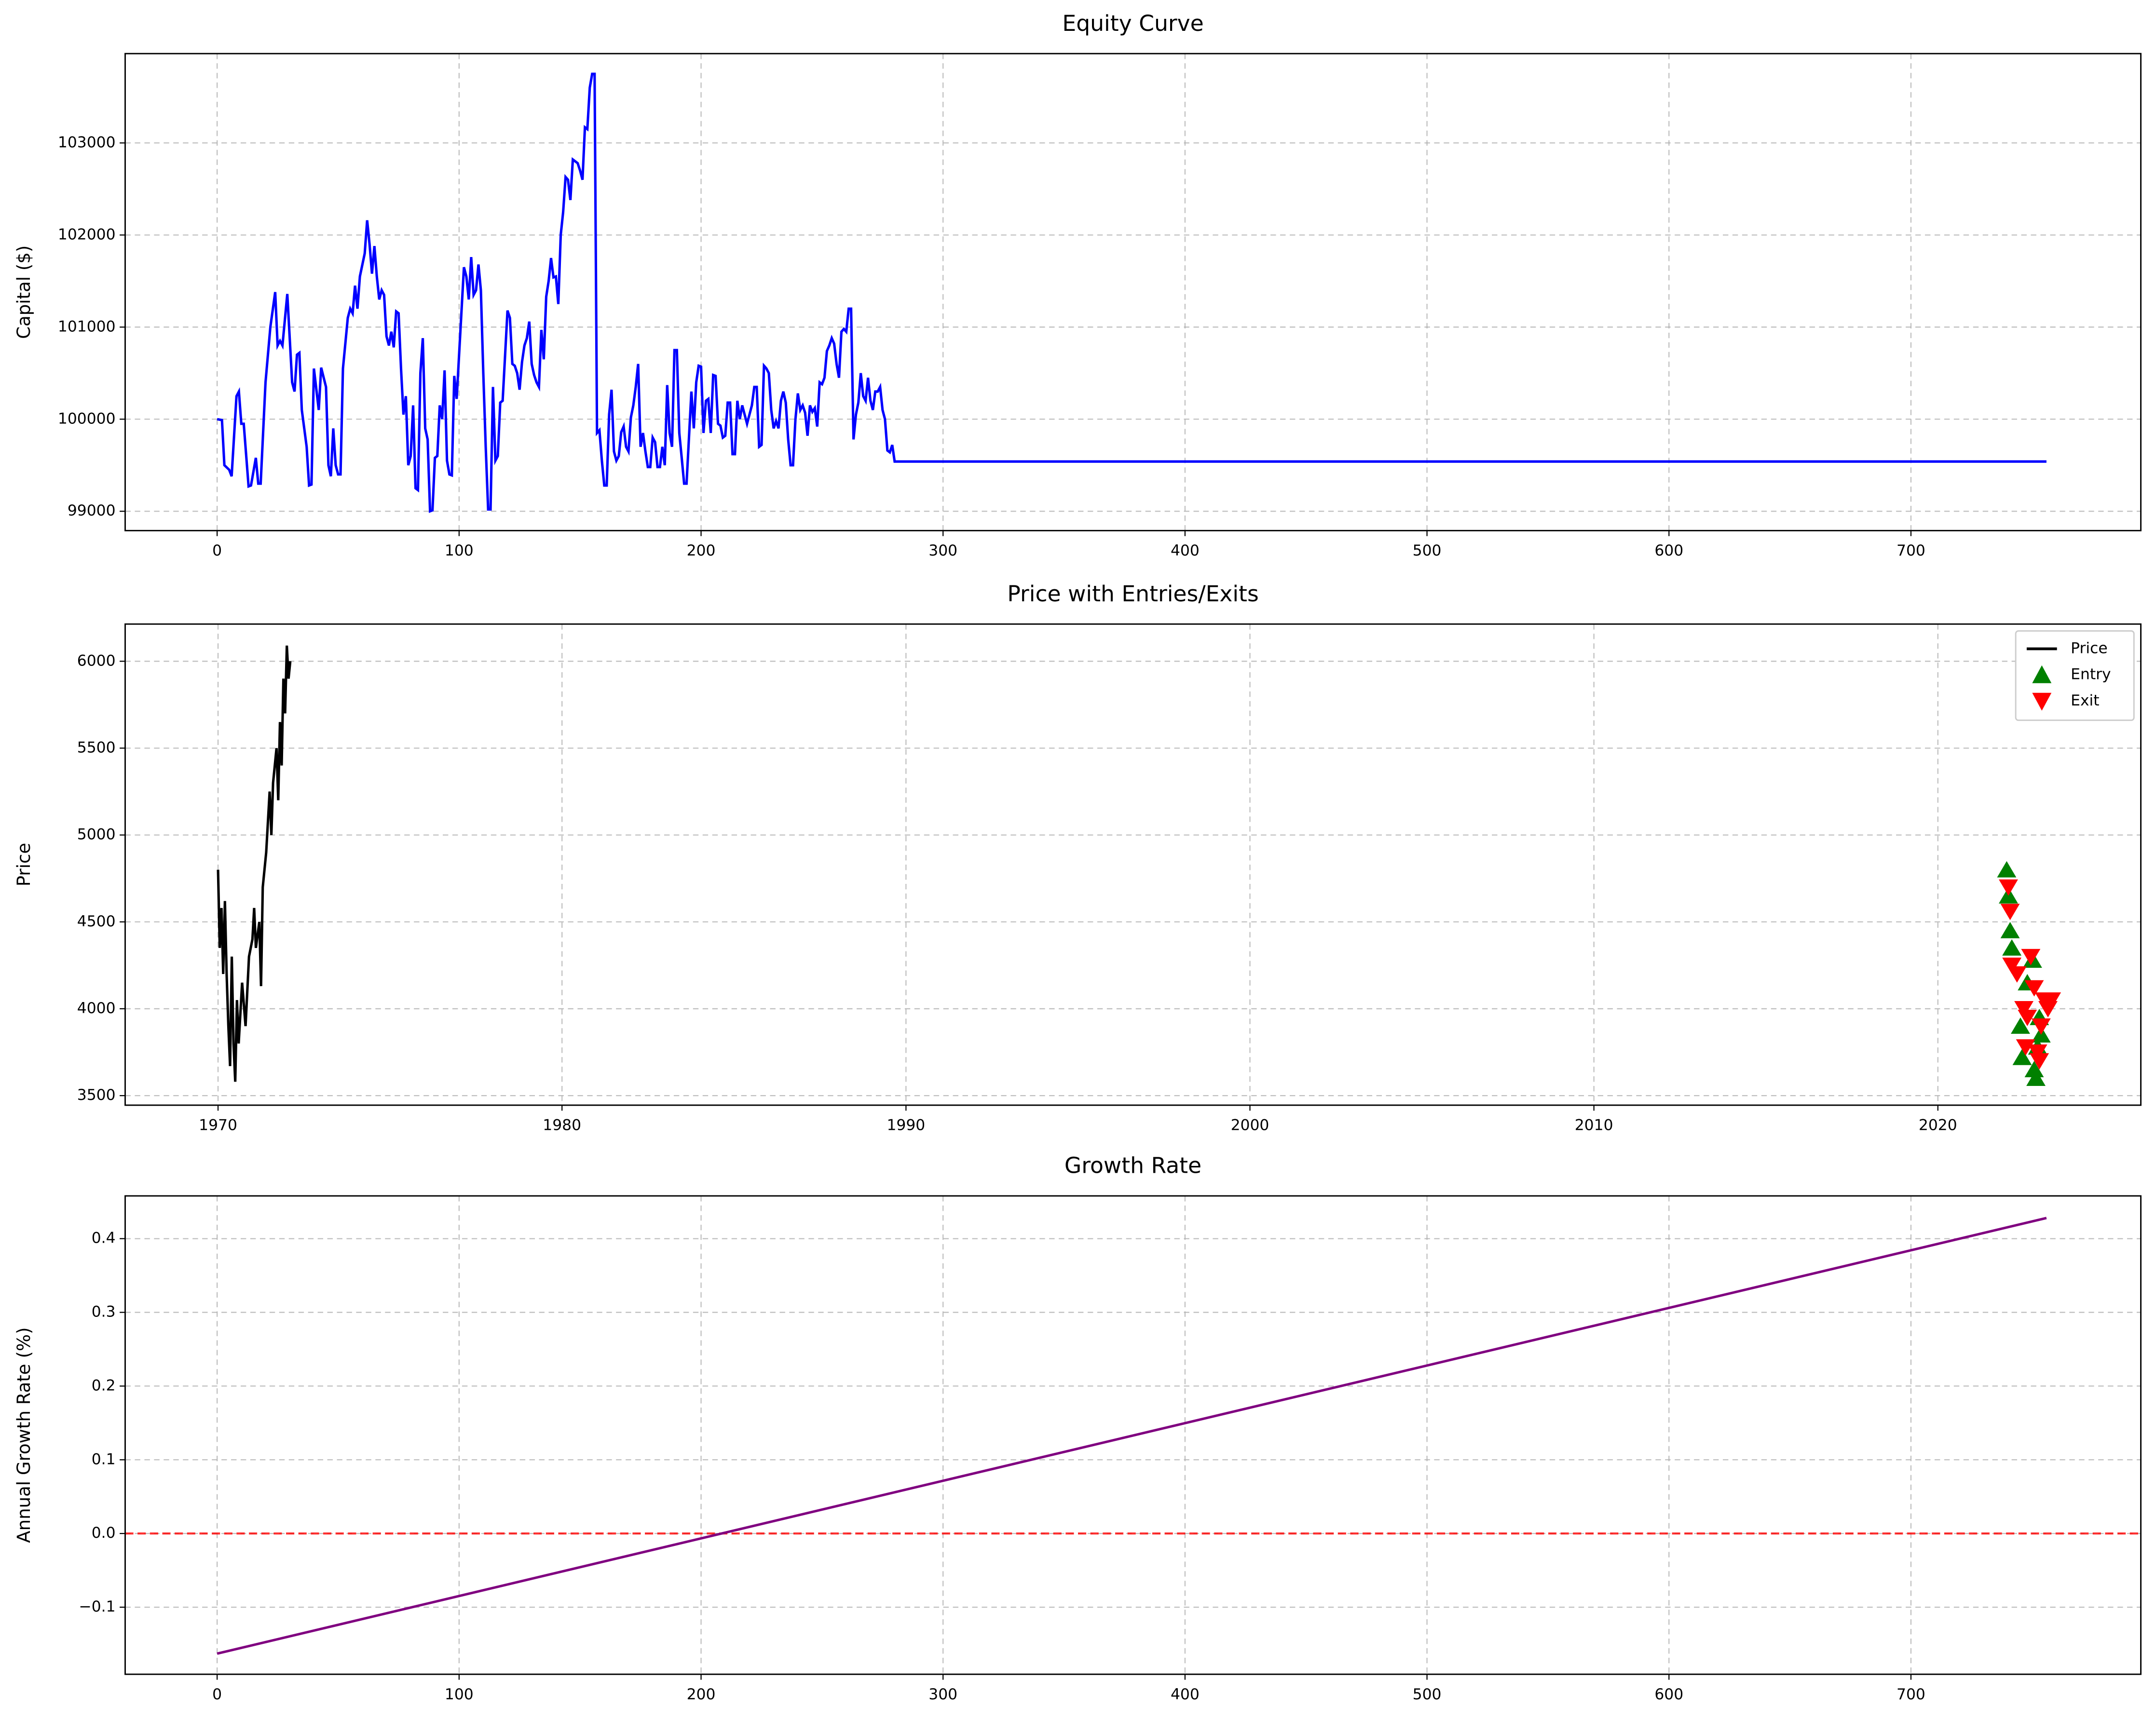 The height and width of the screenshot is (1721, 2156). Describe the element at coordinates (2085, 700) in the screenshot. I see `legend-label: Exit` at that location.